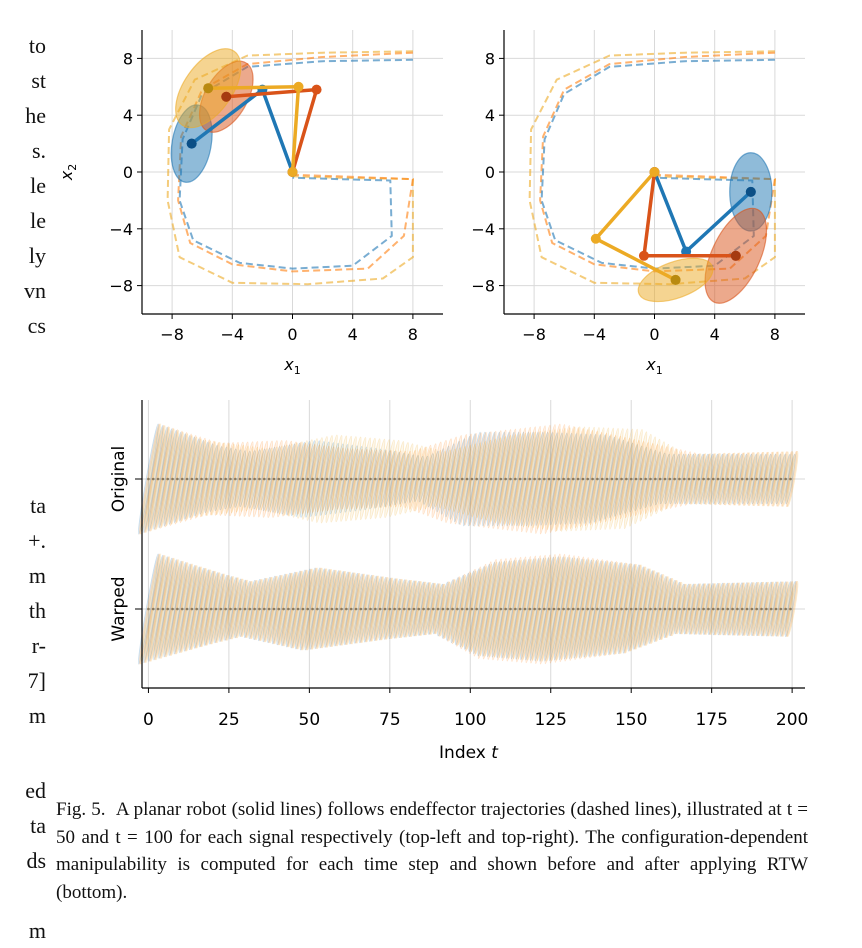  What do you see at coordinates (495, 753) in the screenshot?
I see `x-axis-label-symbol: t` at bounding box center [495, 753].